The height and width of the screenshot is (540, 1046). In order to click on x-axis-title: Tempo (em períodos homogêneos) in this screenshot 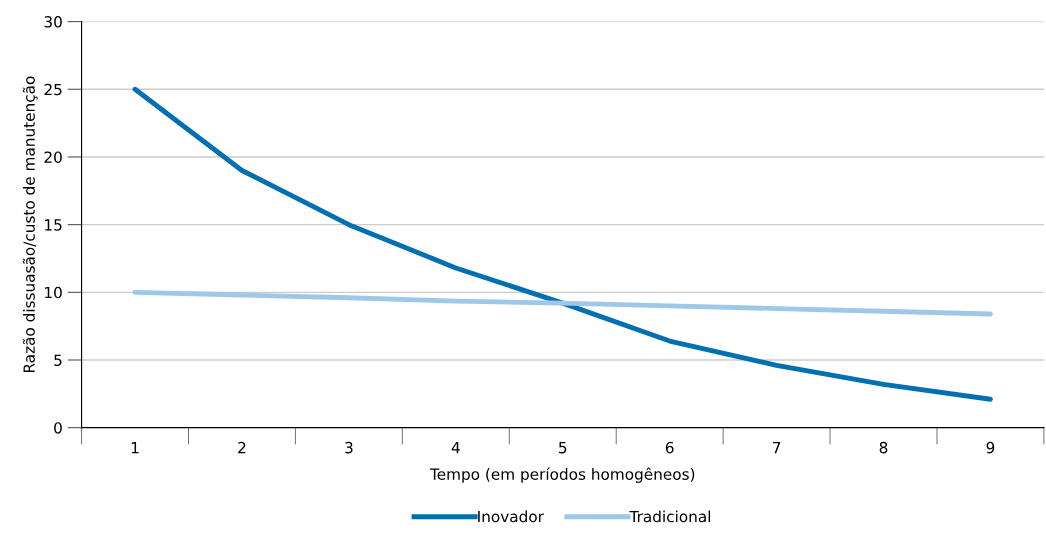, I will do `click(562, 475)`.